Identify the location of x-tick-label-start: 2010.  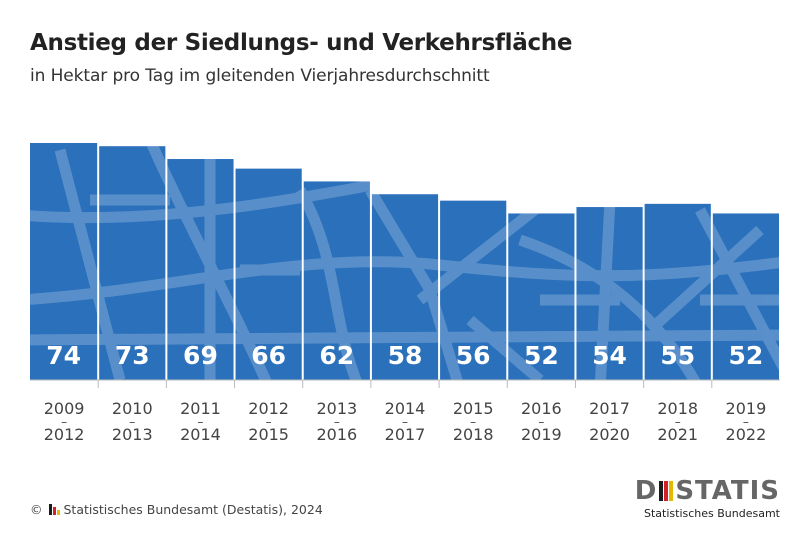
(132, 408).